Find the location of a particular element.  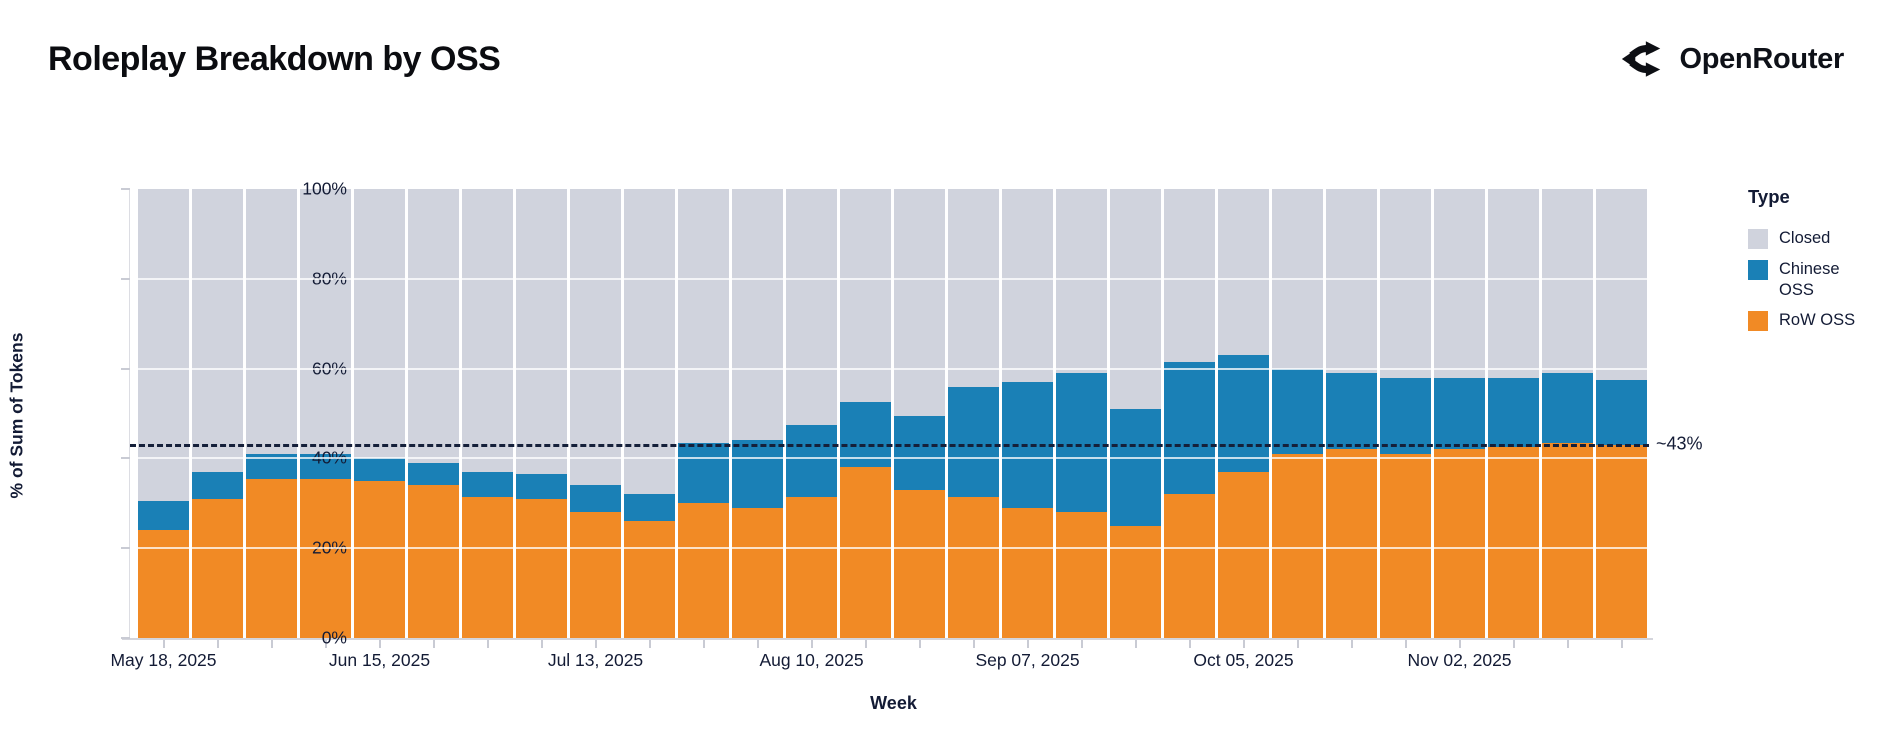

x-tick-label: Aug 10, 2025 is located at coordinates (811, 660).